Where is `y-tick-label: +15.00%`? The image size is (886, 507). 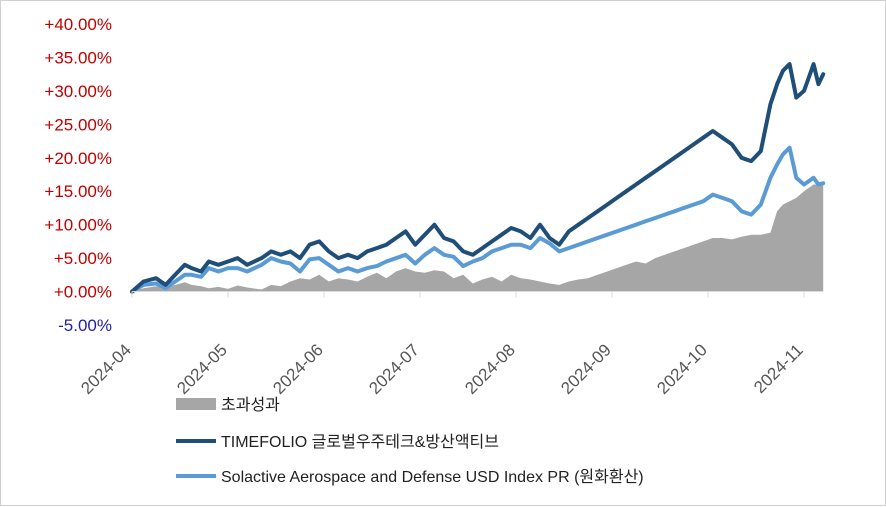
y-tick-label: +15.00% is located at coordinates (78, 191).